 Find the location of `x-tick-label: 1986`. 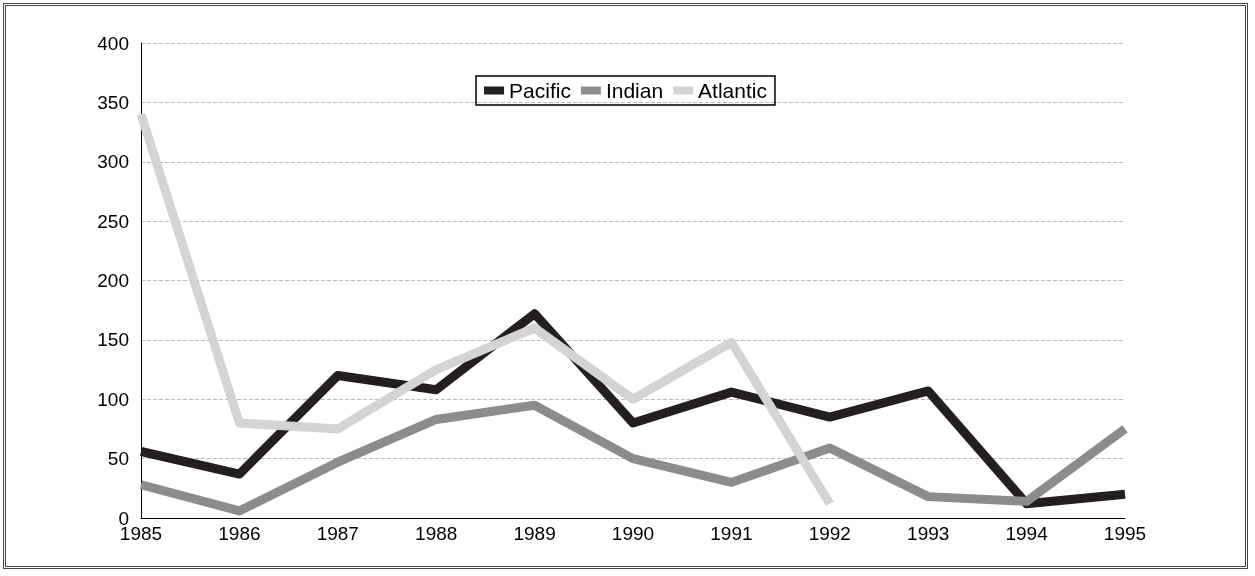

x-tick-label: 1986 is located at coordinates (239, 533).